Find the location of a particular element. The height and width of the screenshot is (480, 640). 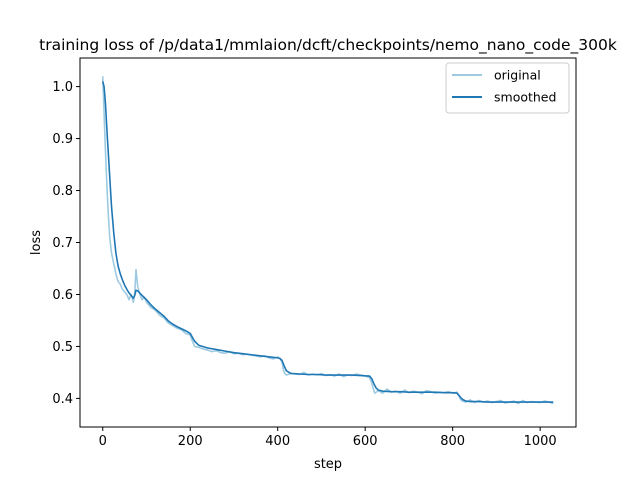

y-axis-label: loss is located at coordinates (36, 242).